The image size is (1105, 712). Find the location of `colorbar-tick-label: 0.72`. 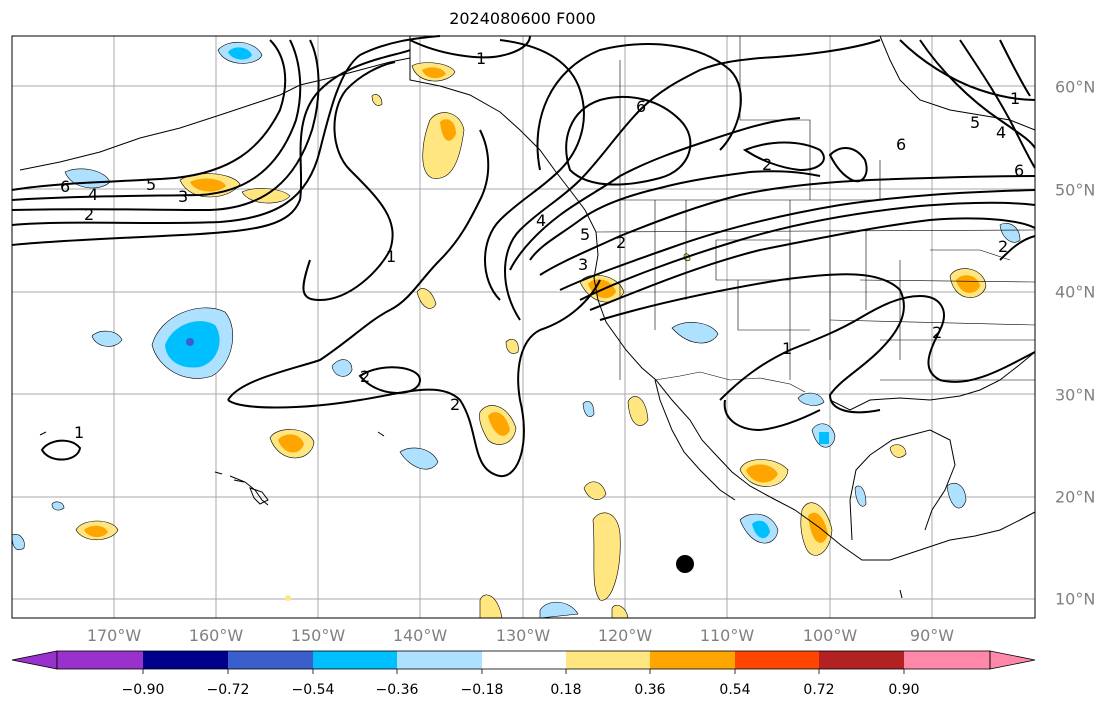

colorbar-tick-label: 0.72 is located at coordinates (819, 690).